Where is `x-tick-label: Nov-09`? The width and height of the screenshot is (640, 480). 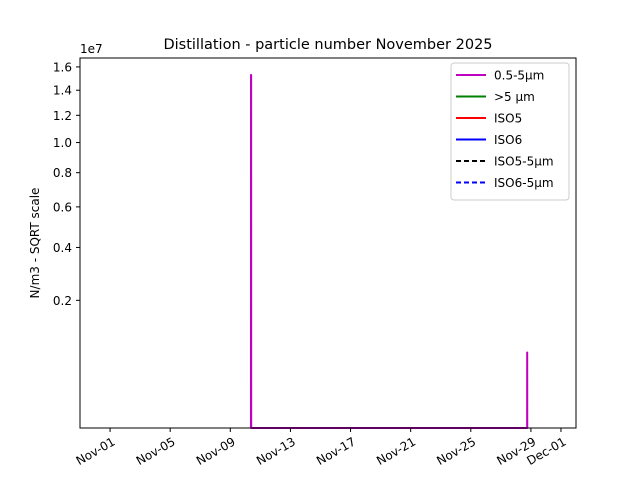 x-tick-label: Nov-09 is located at coordinates (216, 450).